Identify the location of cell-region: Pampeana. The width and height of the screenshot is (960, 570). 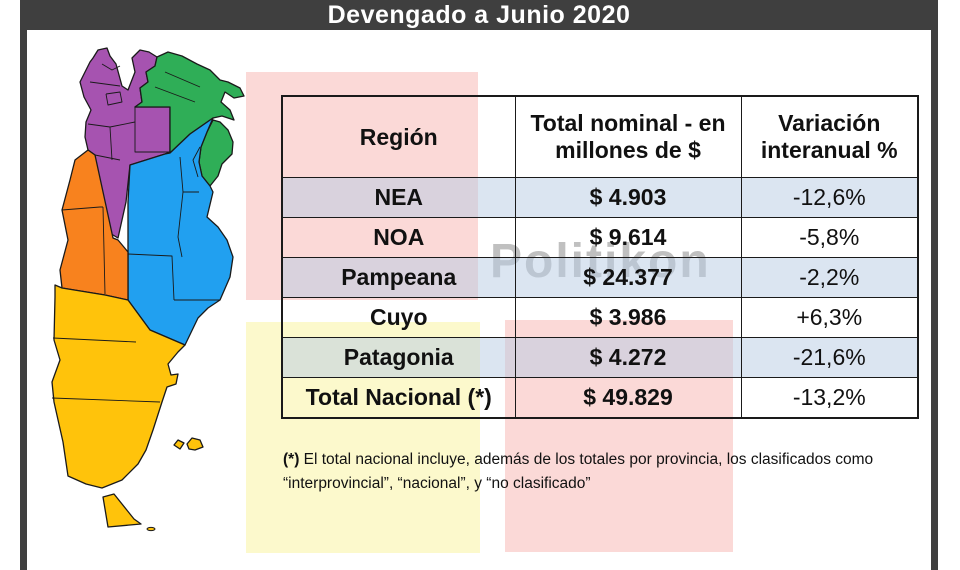
(398, 277).